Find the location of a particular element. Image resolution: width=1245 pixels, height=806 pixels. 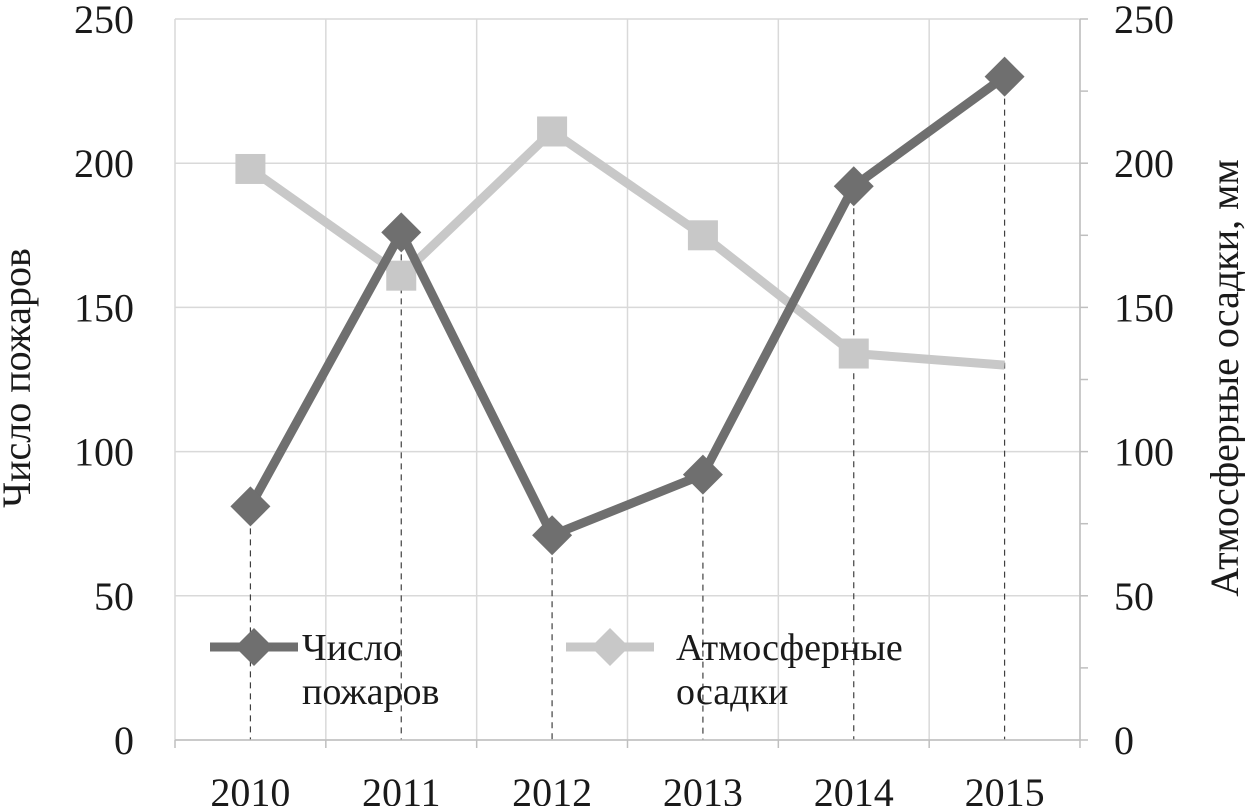

y2-axis-title: Атмосферные осадки, мм is located at coordinates (1223, 377).